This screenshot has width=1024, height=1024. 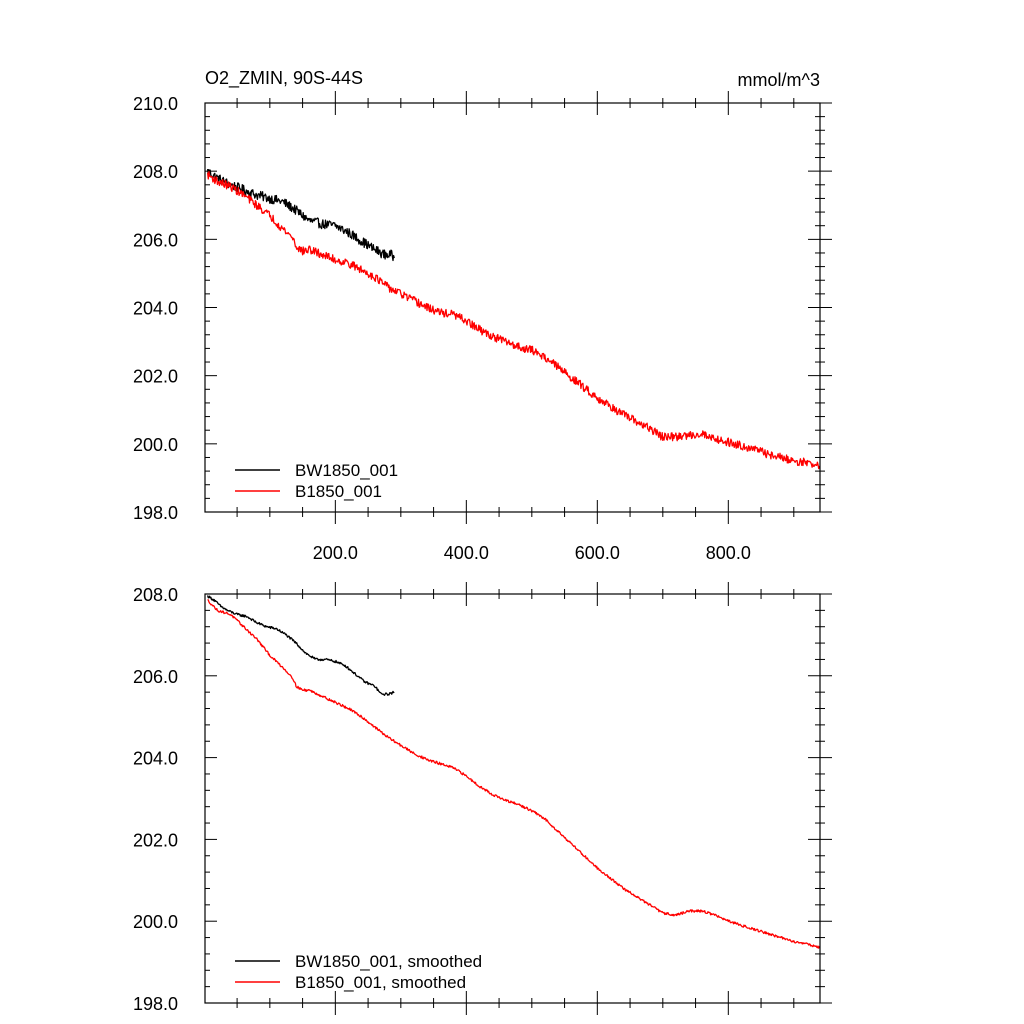 I want to click on series-line-bw1850-001-smoothed, so click(x=300, y=645).